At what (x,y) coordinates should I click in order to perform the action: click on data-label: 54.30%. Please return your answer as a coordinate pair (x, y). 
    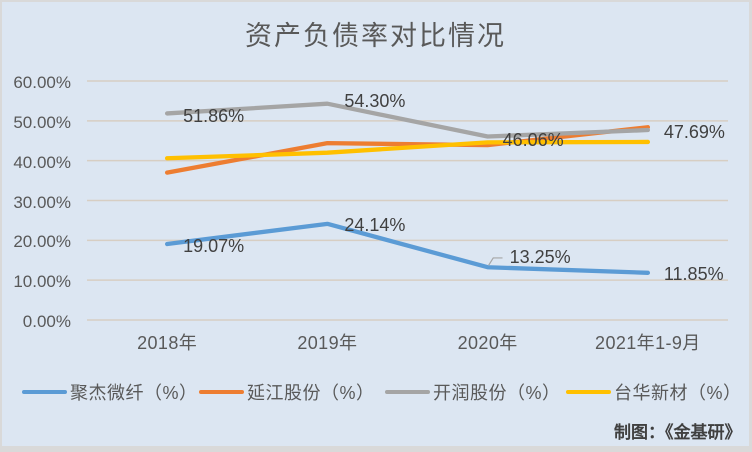
    Looking at the image, I should click on (375, 100).